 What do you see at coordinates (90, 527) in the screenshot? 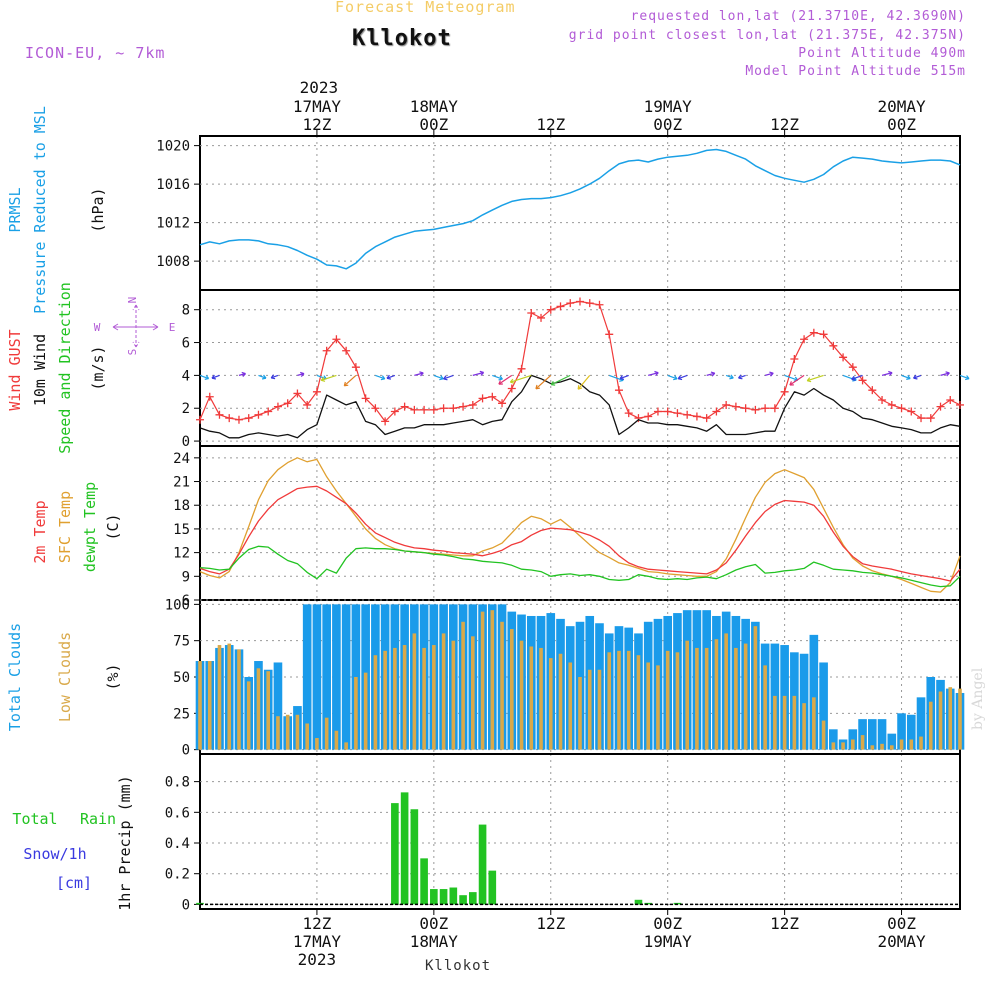
I see `dewpt-temp-label: dewpt Temp` at bounding box center [90, 527].